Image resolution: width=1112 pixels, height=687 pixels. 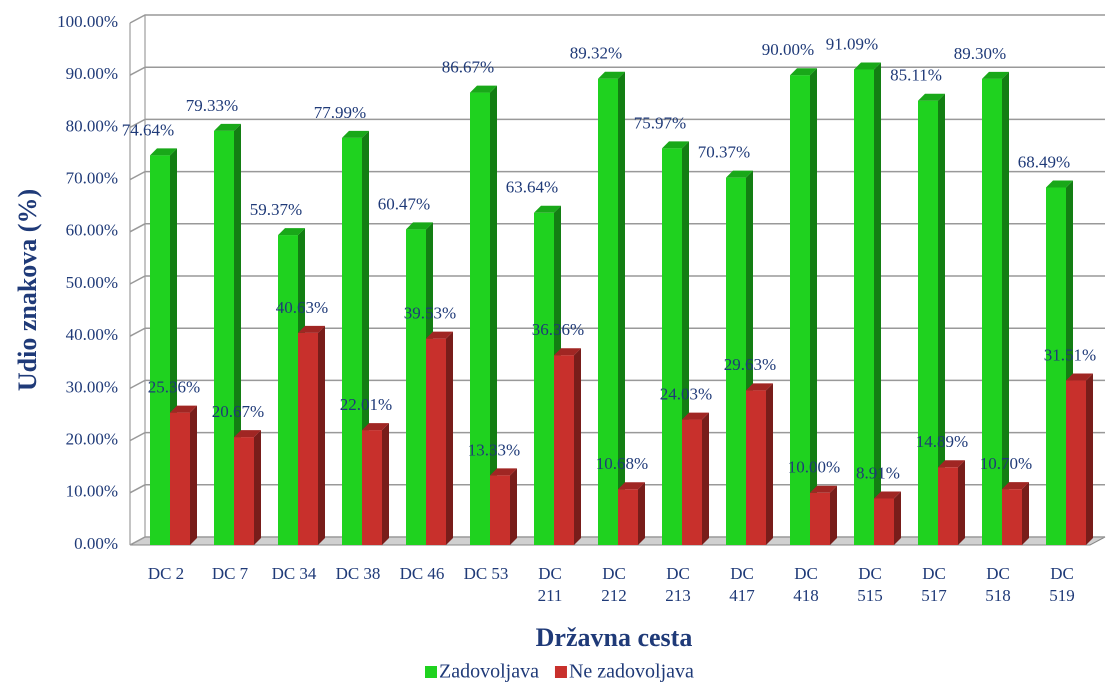 What do you see at coordinates (998, 584) in the screenshot?
I see `x-tick-label: DC 518` at bounding box center [998, 584].